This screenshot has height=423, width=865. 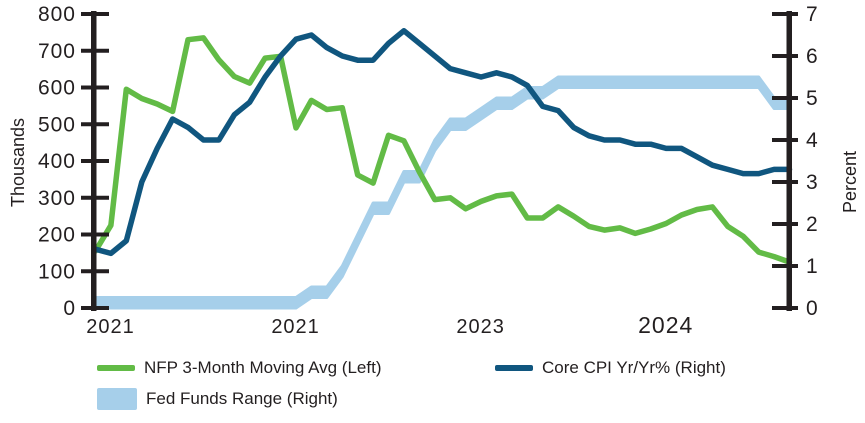 I want to click on legend-label-nfp: NFP 3-Month Moving Avg (Left), so click(x=263, y=367).